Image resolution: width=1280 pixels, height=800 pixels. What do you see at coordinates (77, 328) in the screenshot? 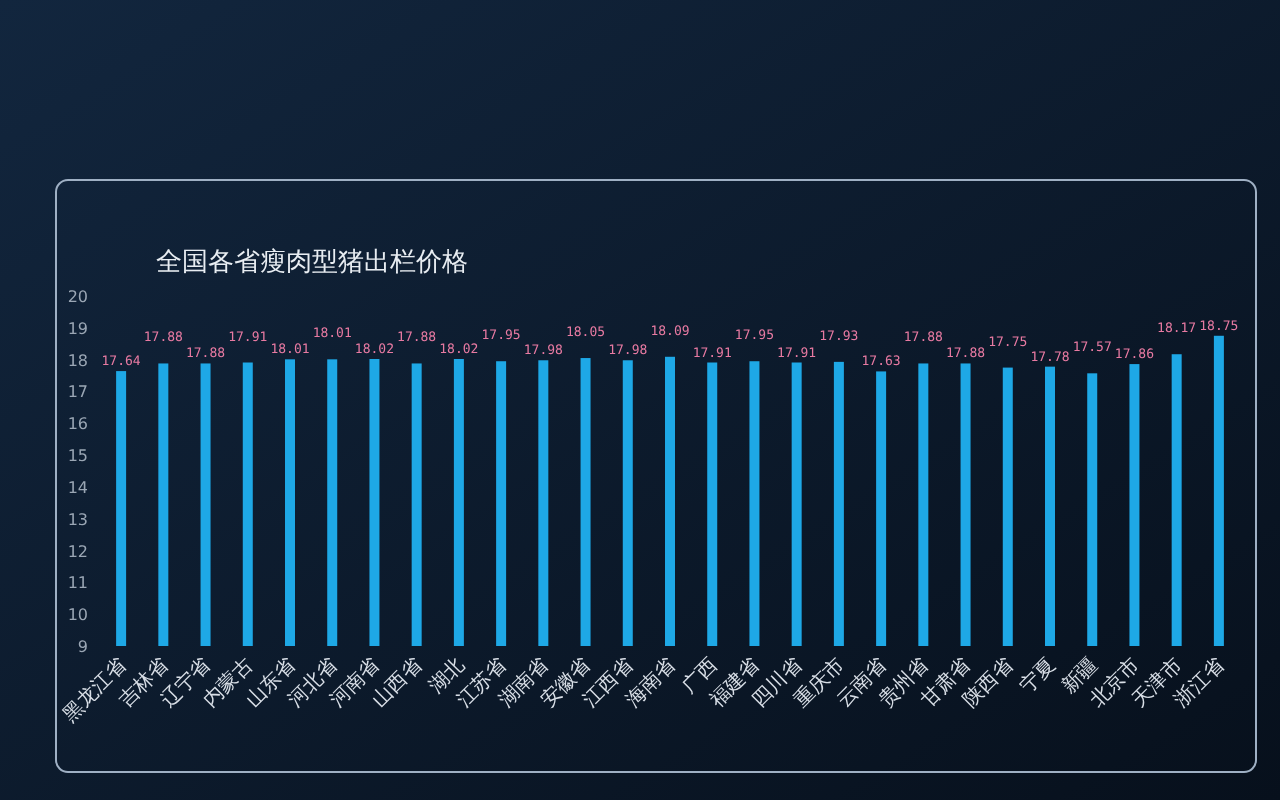
I see `y-tick-label: 19` at bounding box center [77, 328].